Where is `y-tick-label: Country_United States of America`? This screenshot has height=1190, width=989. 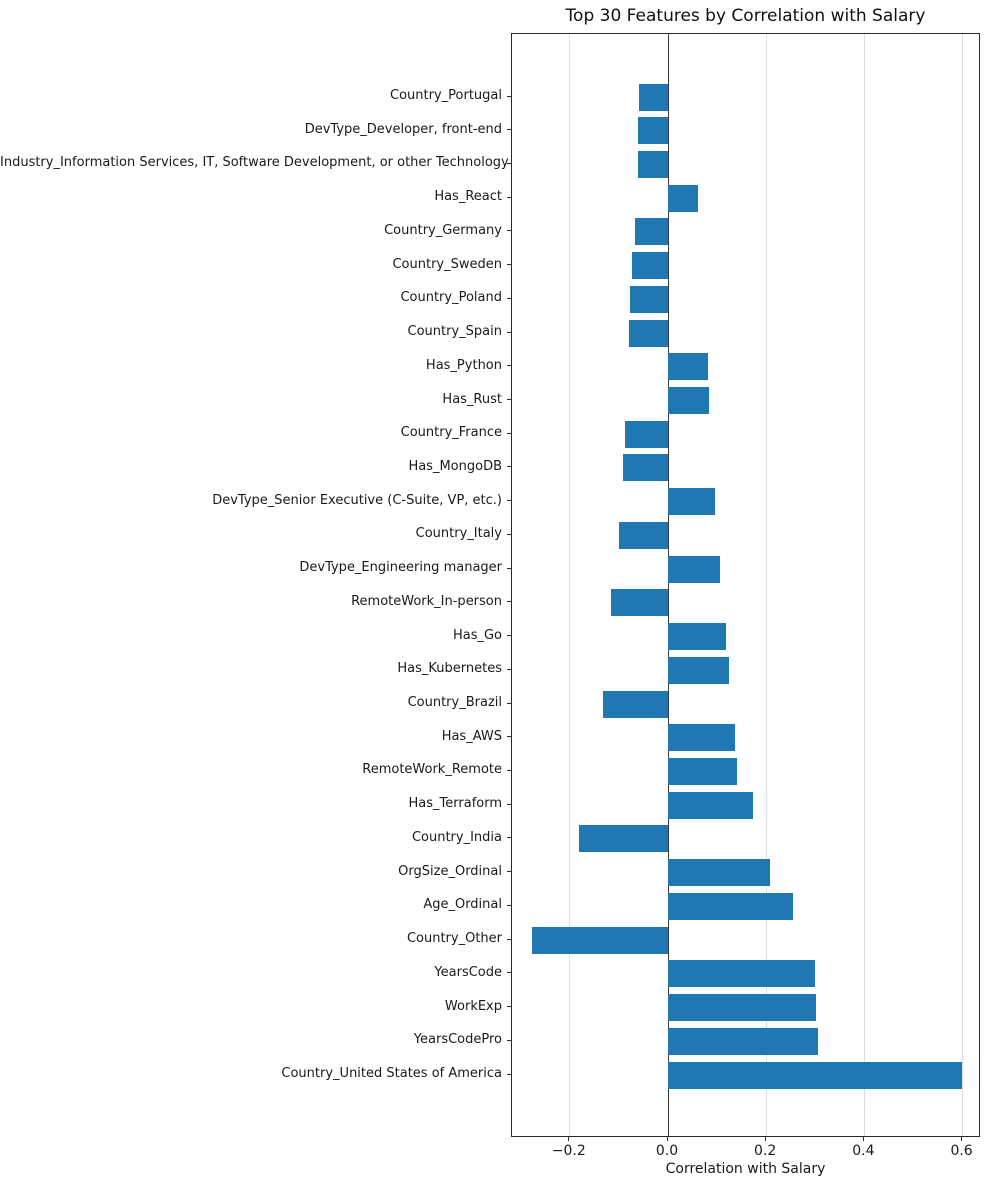
y-tick-label: Country_United States of America is located at coordinates (391, 1073).